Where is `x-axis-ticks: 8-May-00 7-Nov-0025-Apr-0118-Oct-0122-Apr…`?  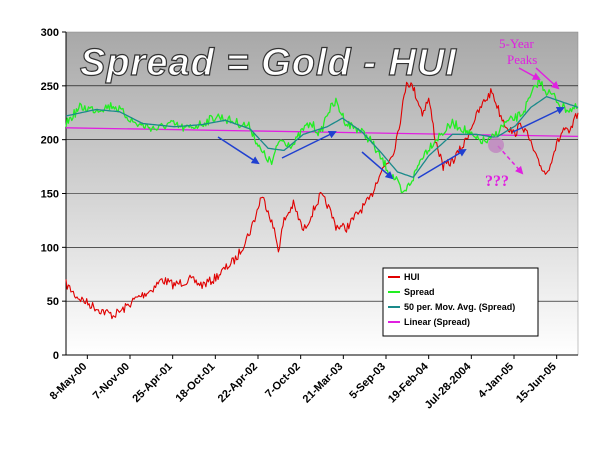
x-axis-ticks: 8-May-00 7-Nov-0025-Apr-0118-Oct-0122-Apr… is located at coordinates (303, 383).